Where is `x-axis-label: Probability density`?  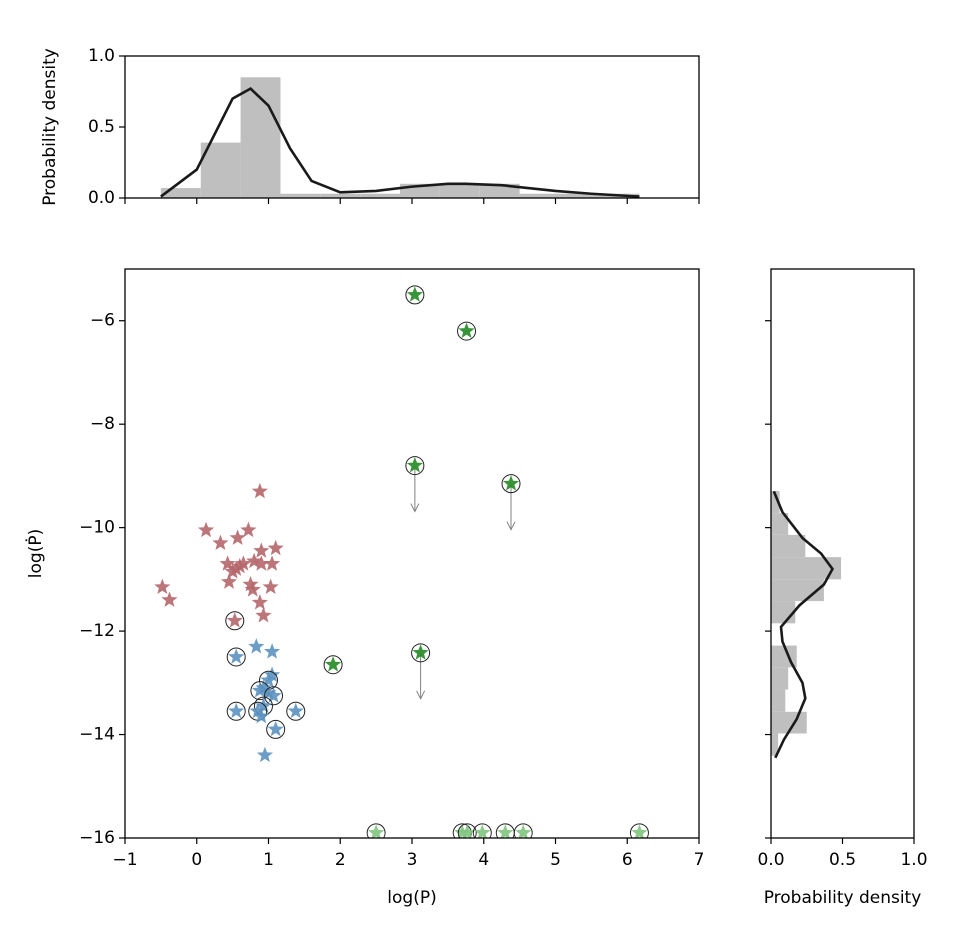 x-axis-label: Probability density is located at coordinates (843, 898).